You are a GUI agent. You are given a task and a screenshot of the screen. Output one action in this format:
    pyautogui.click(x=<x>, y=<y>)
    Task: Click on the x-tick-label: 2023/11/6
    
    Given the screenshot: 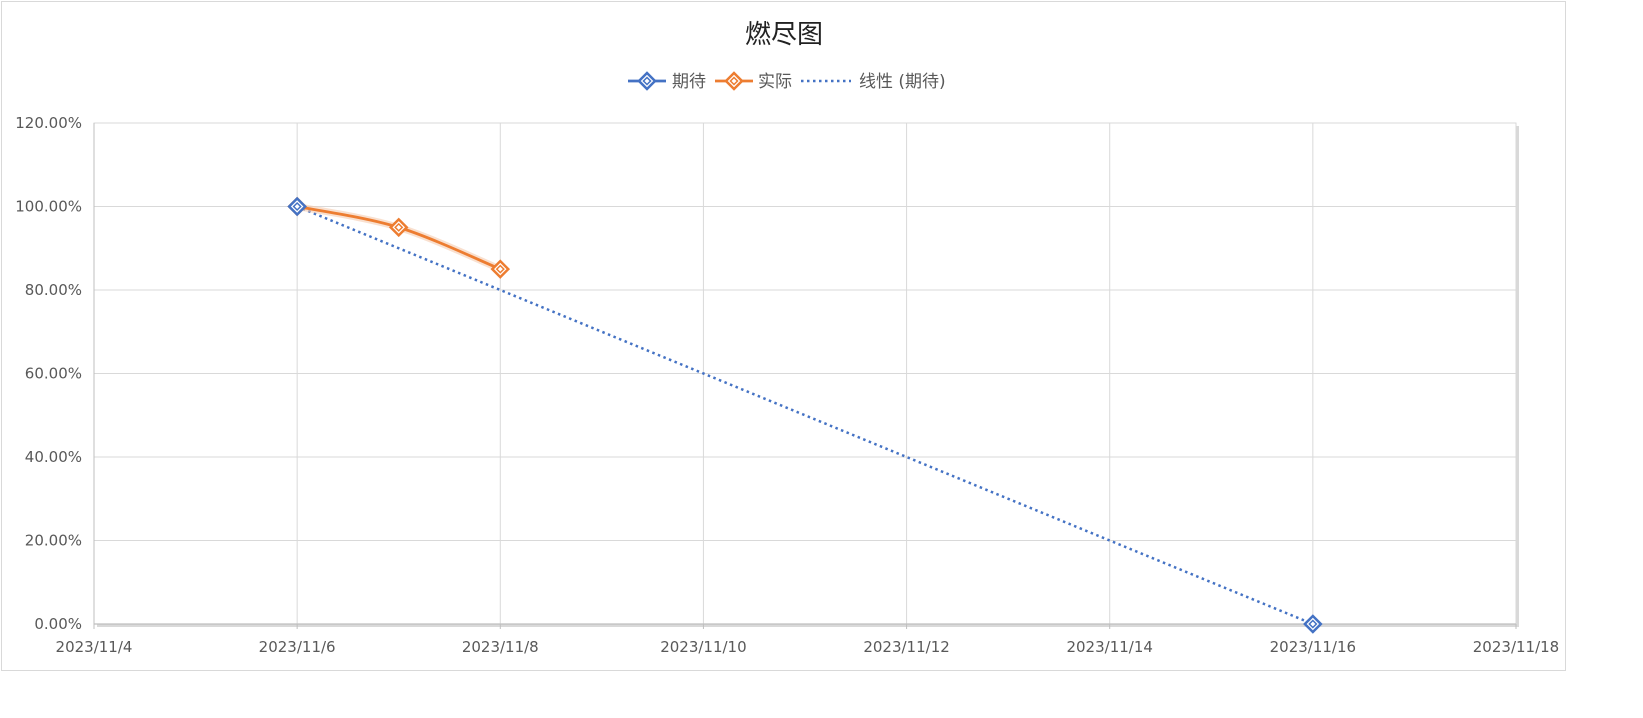 What is the action you would take?
    pyautogui.click(x=297, y=647)
    